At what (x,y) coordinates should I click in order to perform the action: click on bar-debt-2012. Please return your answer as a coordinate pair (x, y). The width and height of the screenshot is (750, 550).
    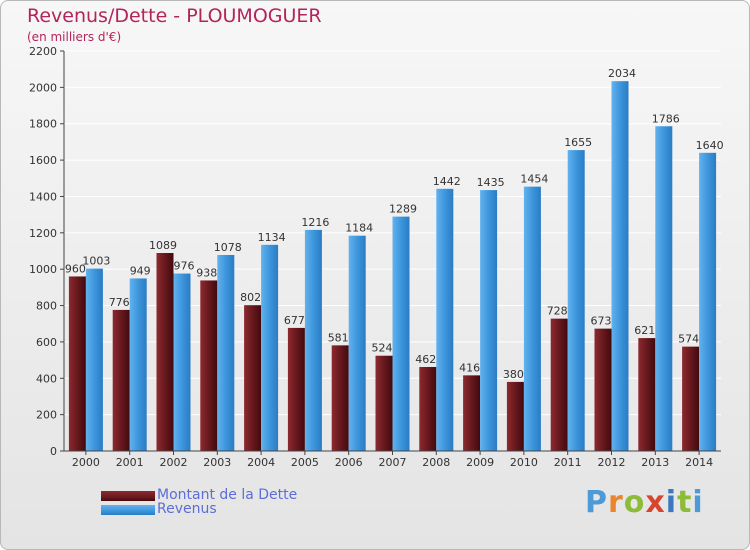
    Looking at the image, I should click on (603, 389).